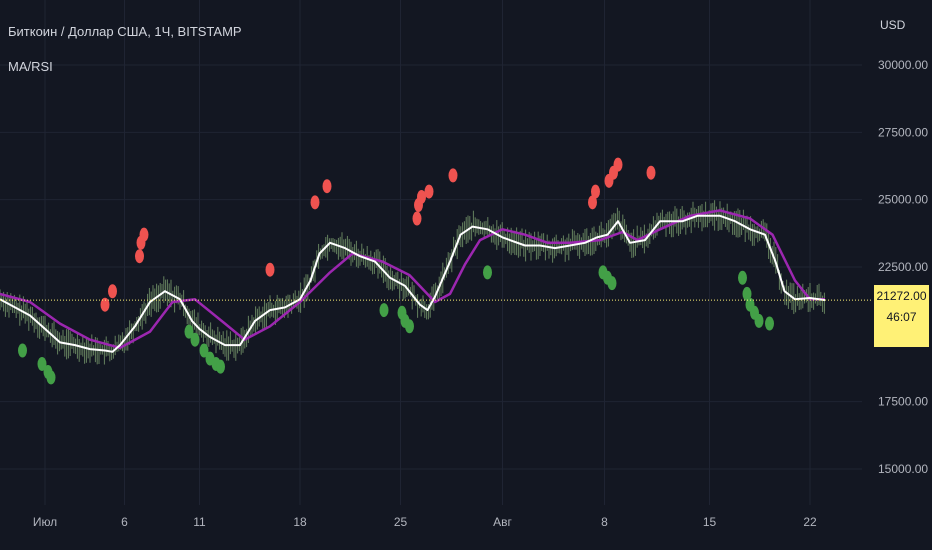 Image resolution: width=932 pixels, height=550 pixels. Describe the element at coordinates (901, 327) in the screenshot. I see `bar-countdown-badge: 46:07` at that location.